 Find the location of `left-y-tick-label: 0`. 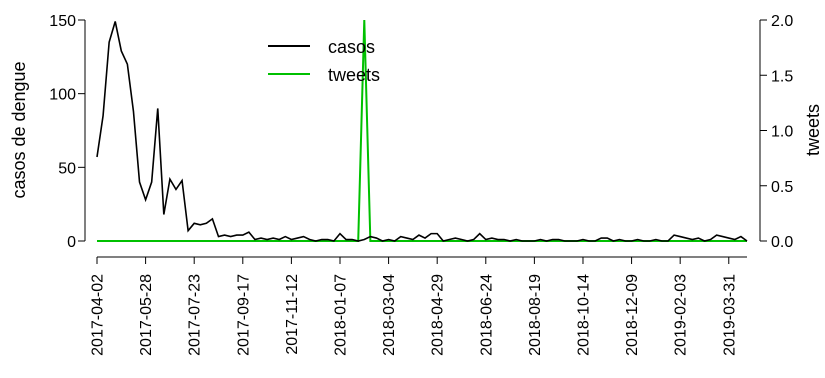

left-y-tick-label: 0 is located at coordinates (71, 242).